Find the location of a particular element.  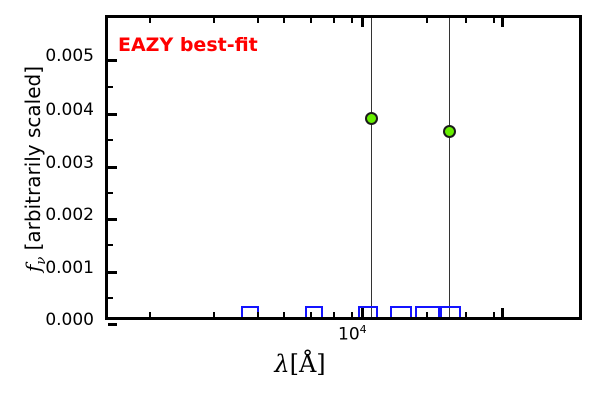

y-axis-title: fν [arbitrarily scaled] is located at coordinates (35, 169).